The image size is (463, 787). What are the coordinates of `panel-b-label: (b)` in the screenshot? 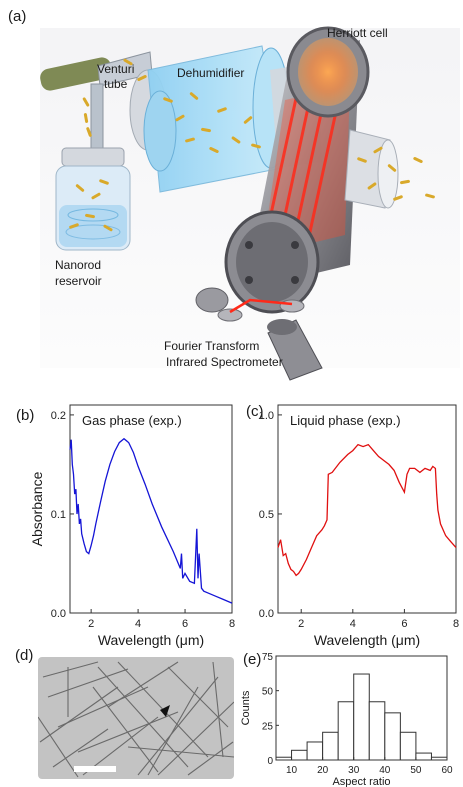 It's located at (25, 415).